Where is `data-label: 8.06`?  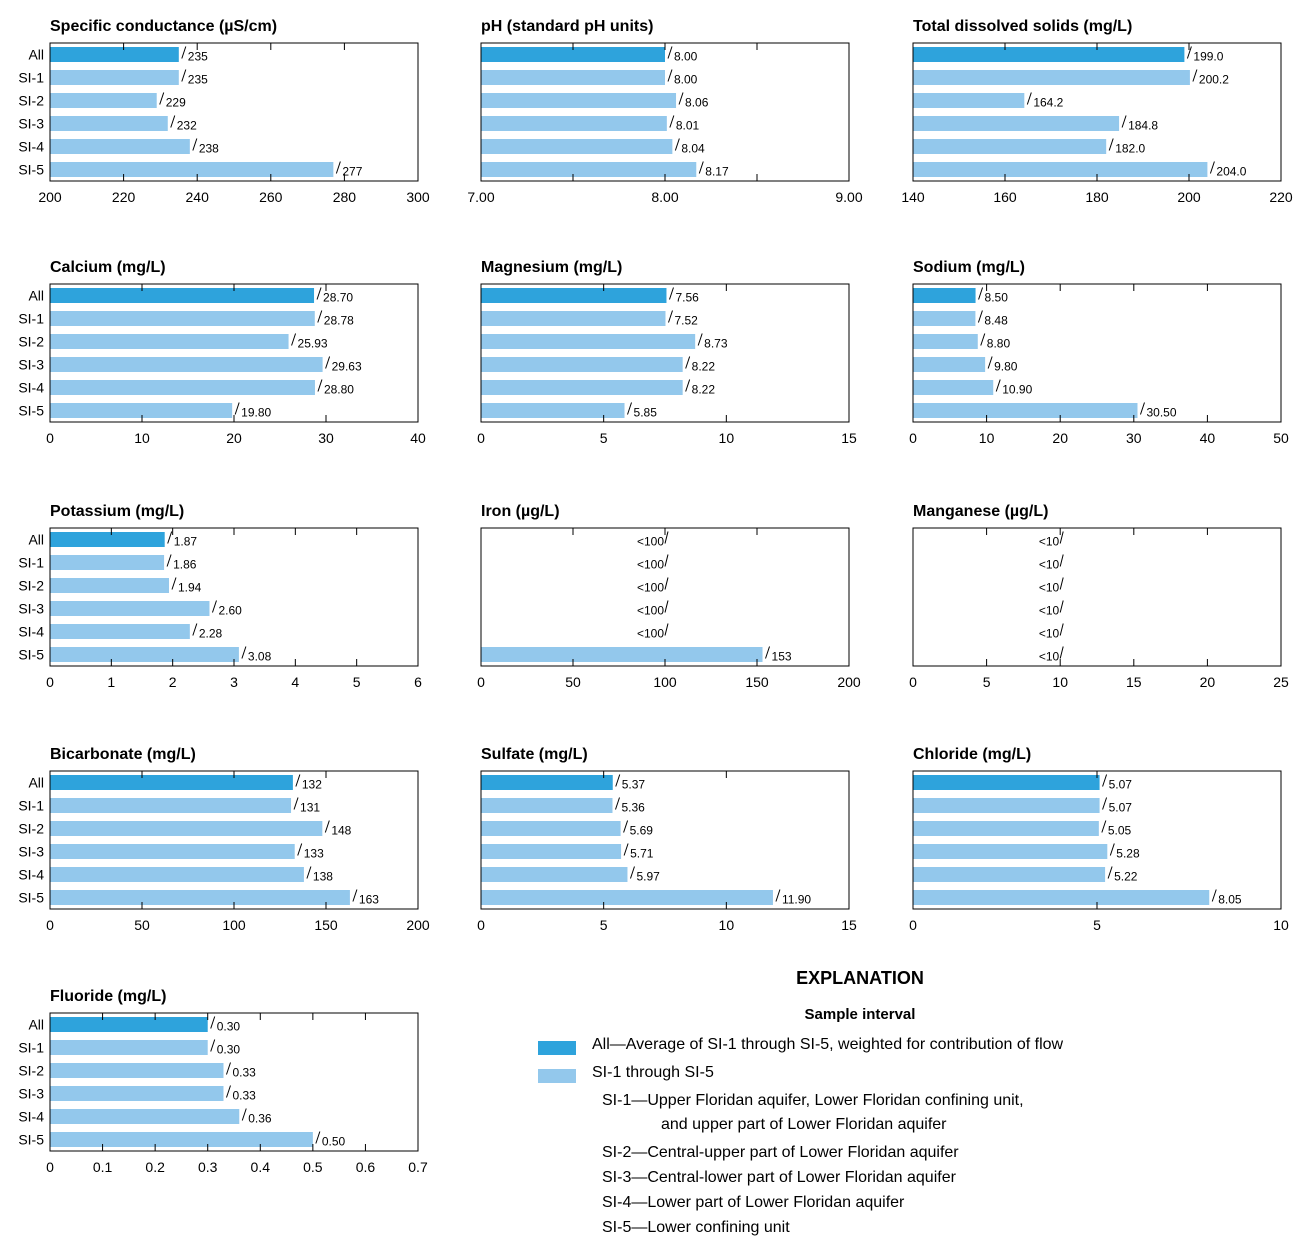 data-label: 8.06 is located at coordinates (697, 103).